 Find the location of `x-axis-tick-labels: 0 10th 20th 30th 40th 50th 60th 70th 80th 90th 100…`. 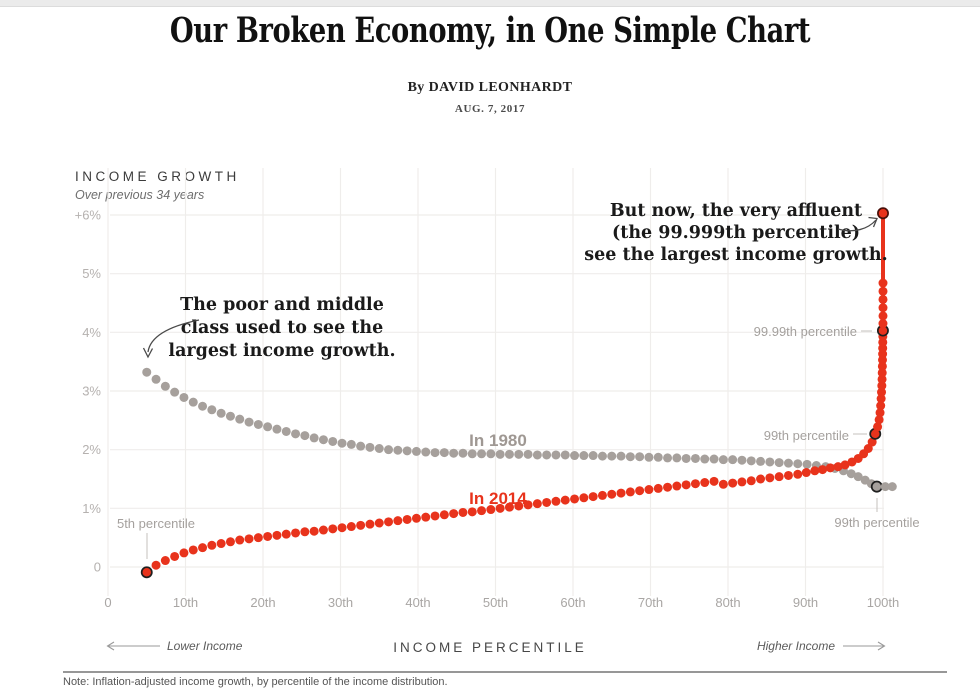

x-axis-tick-labels: 0 10th 20th 30th 40th 50th 60th 70th 80th 90th 100… is located at coordinates (501, 602).